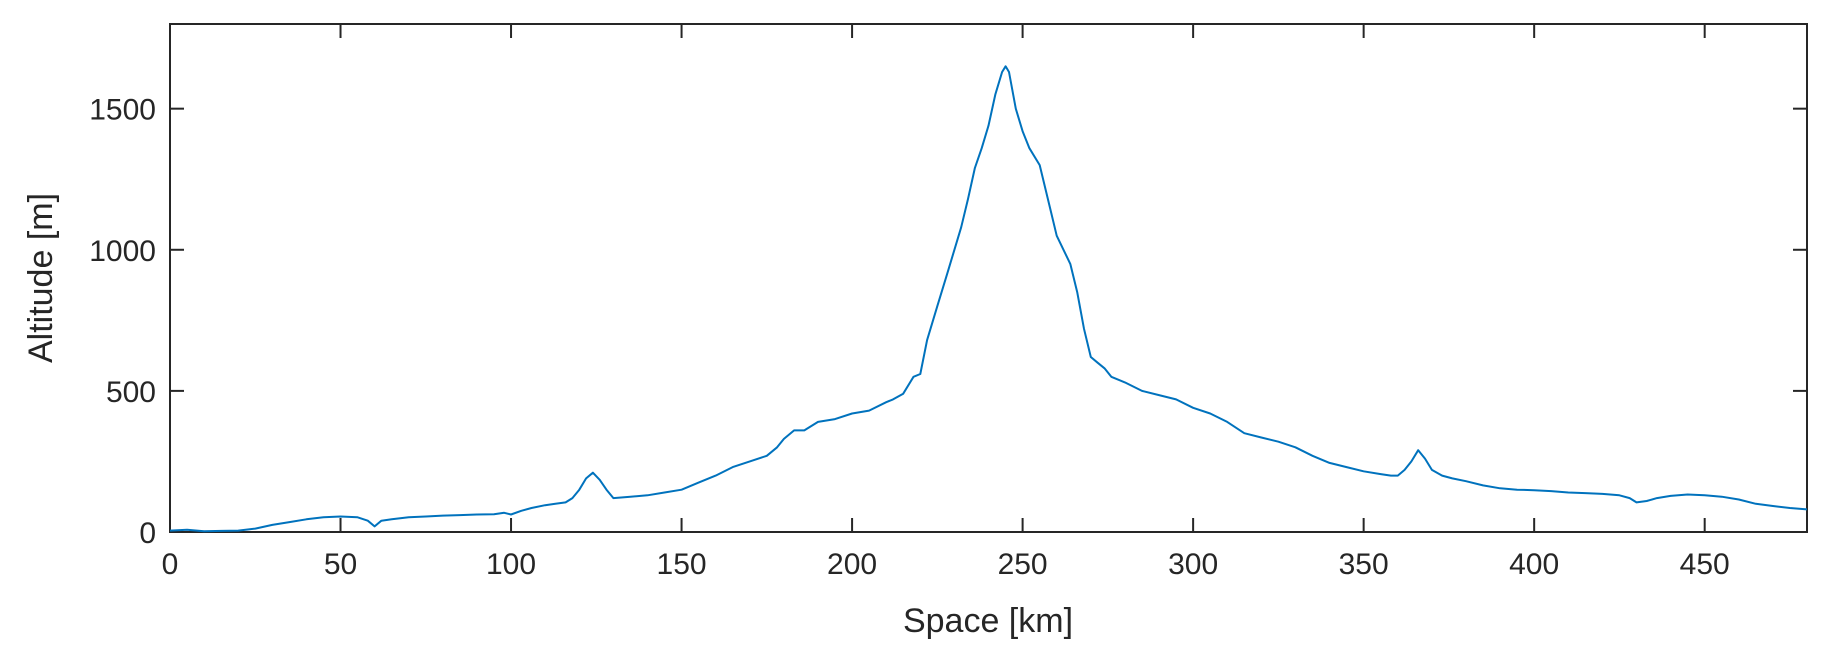  What do you see at coordinates (340, 564) in the screenshot?
I see `x-tick-label: 50` at bounding box center [340, 564].